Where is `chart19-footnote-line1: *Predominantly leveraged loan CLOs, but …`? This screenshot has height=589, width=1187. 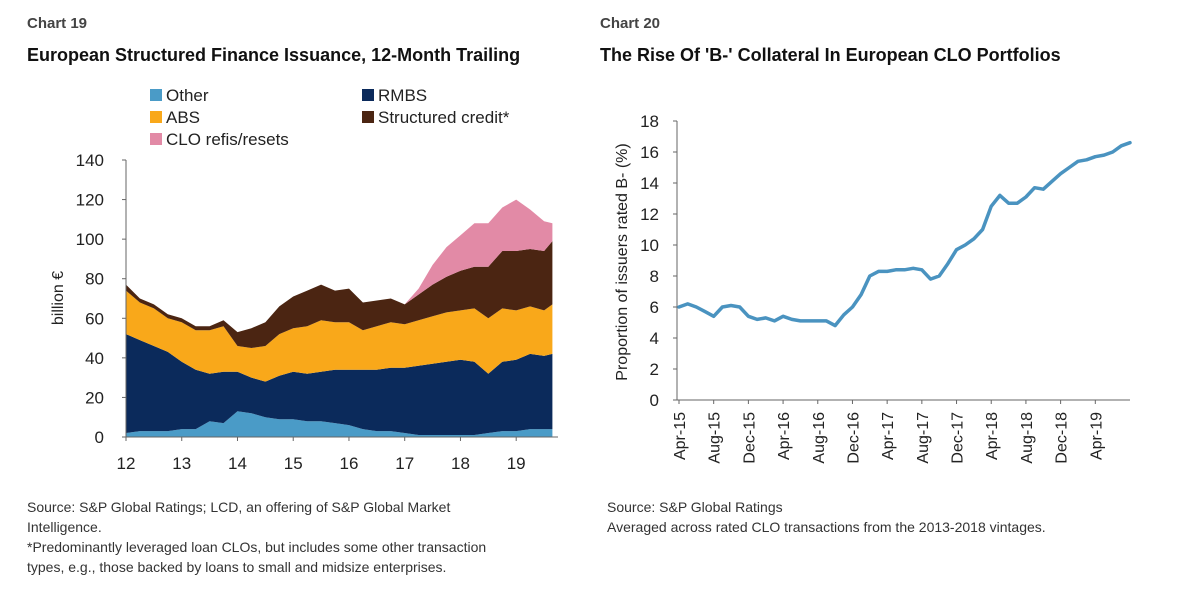
chart19-footnote-line1: *Predominantly leveraged loan CLOs, but … is located at coordinates (257, 547).